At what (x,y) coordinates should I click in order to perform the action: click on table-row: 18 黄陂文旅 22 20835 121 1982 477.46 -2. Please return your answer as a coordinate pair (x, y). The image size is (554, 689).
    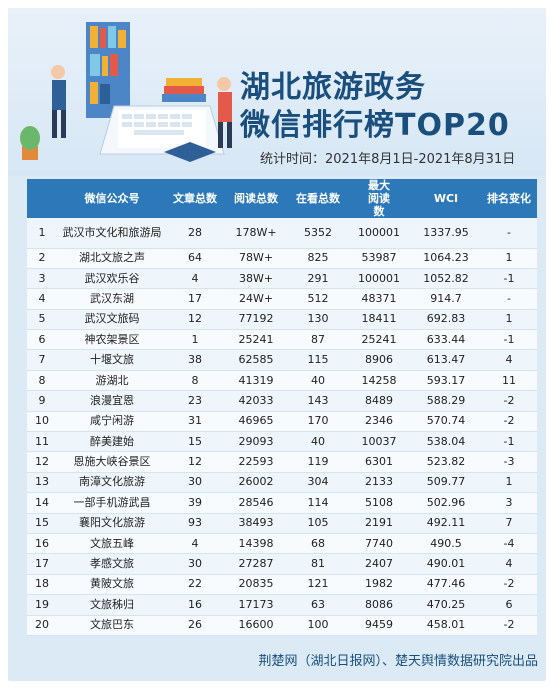
    Looking at the image, I should click on (282, 585).